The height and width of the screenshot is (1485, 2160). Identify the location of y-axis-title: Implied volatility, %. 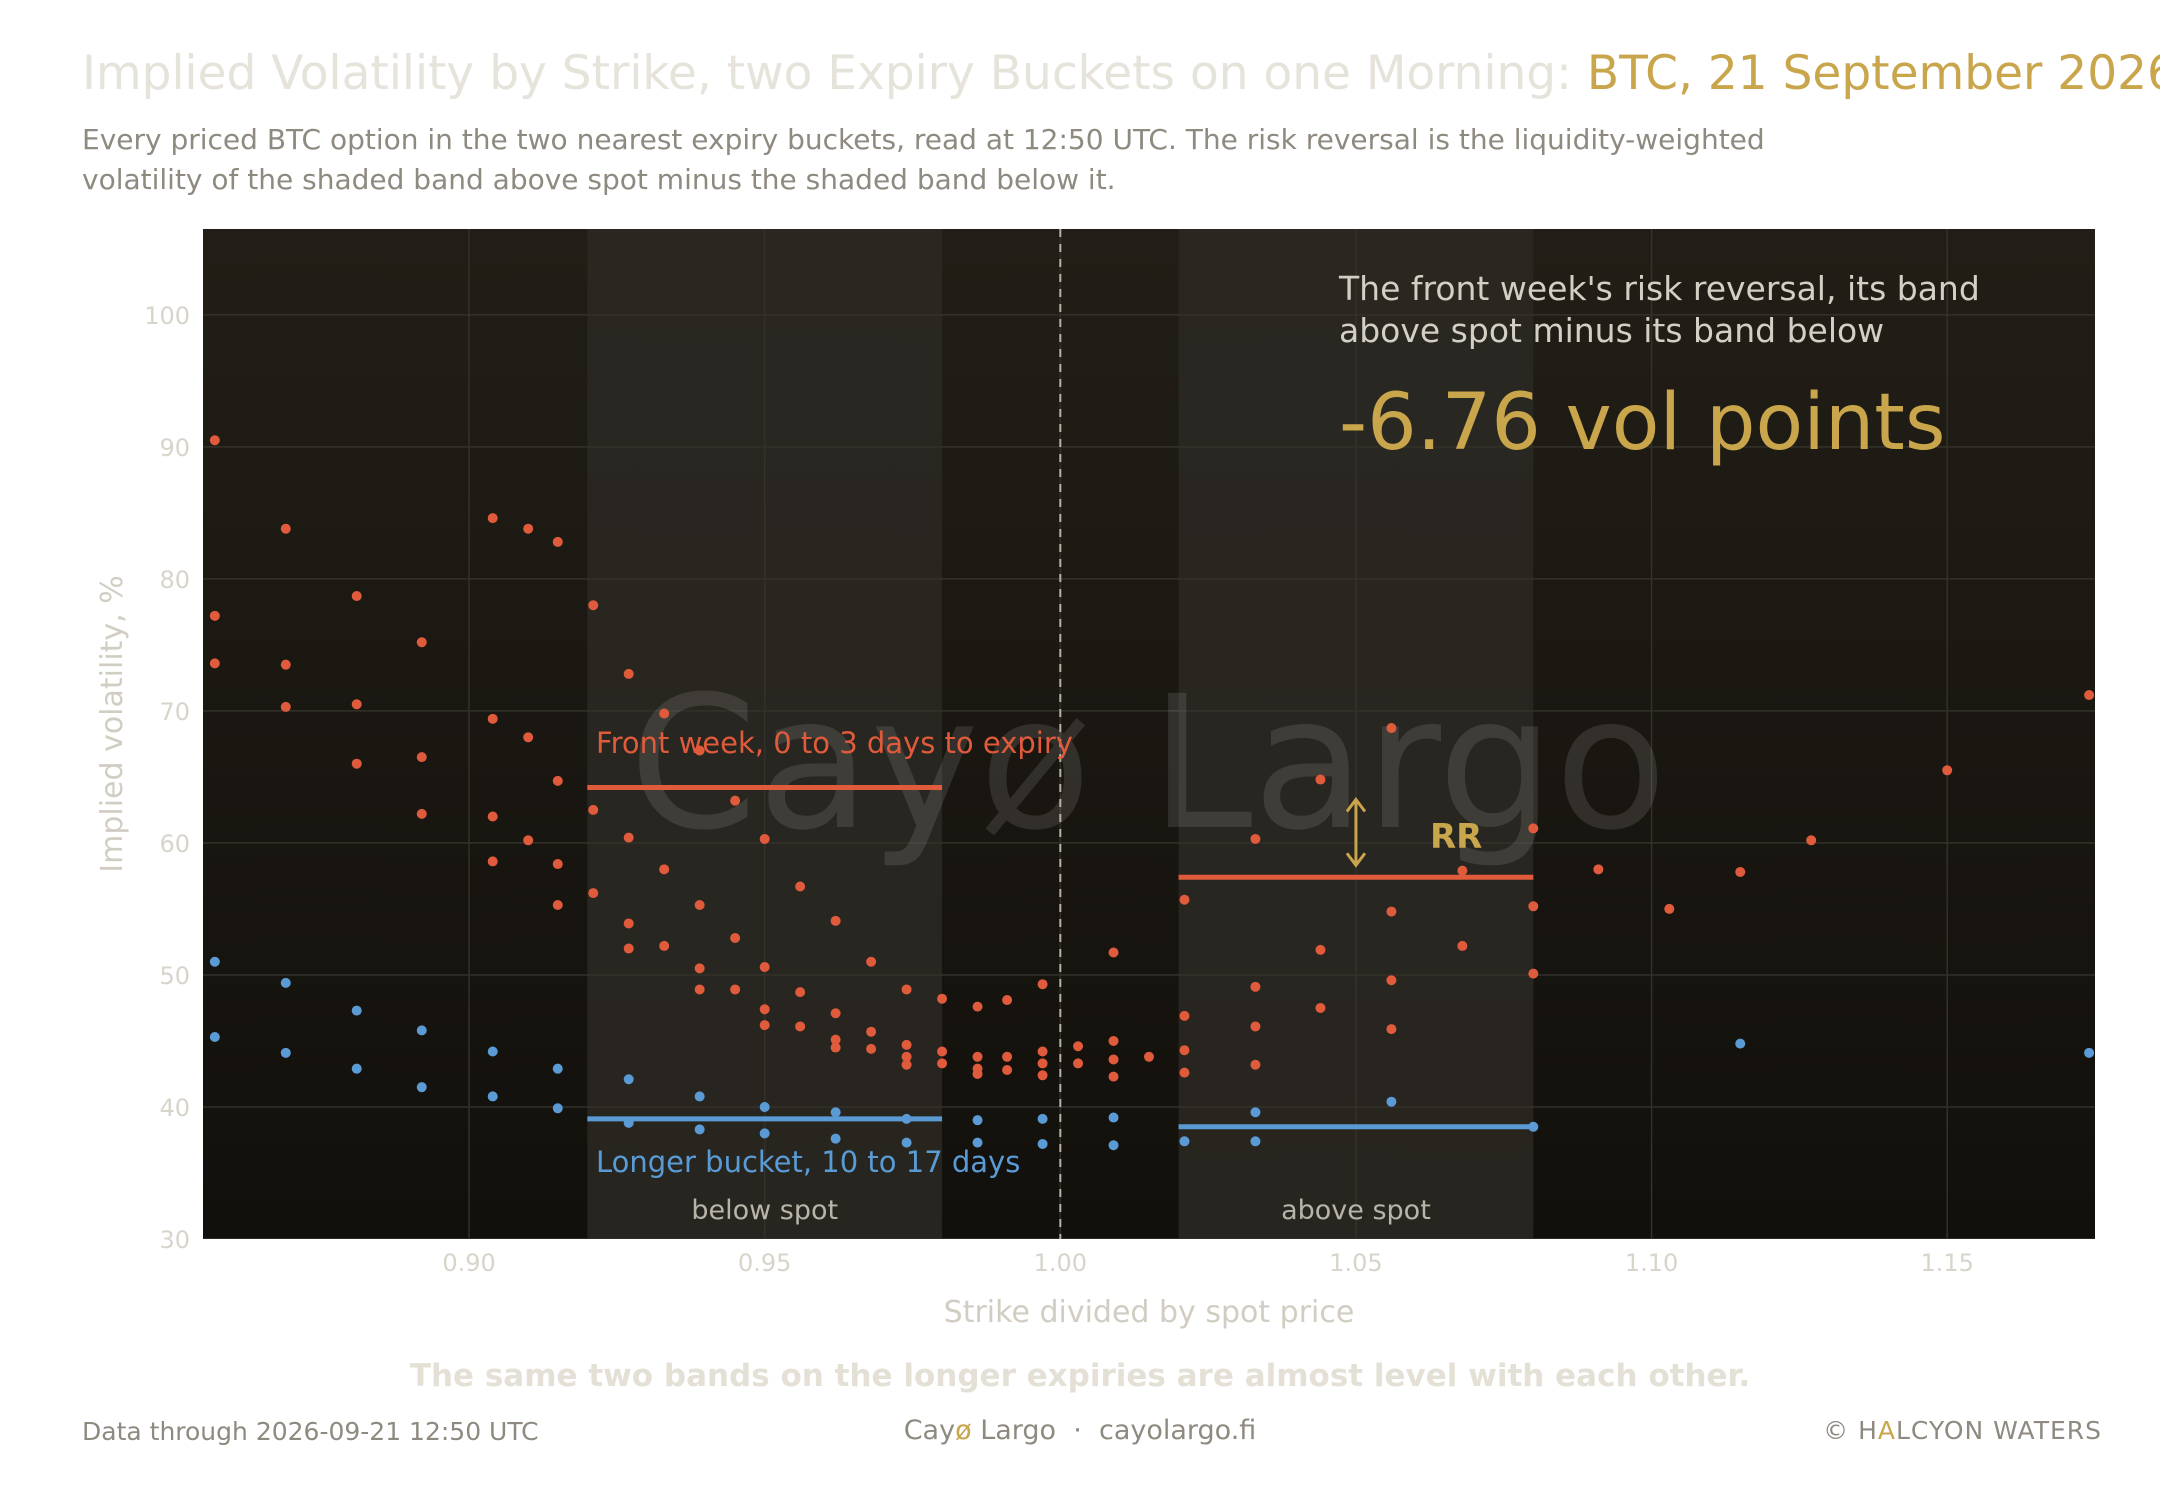
(112, 724).